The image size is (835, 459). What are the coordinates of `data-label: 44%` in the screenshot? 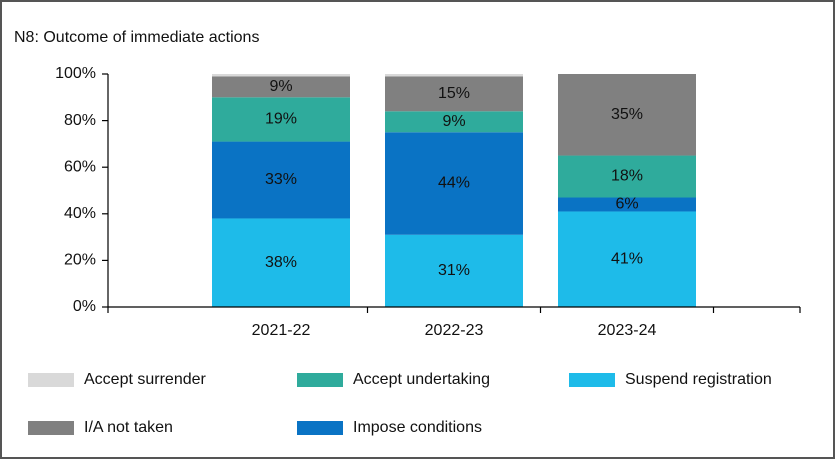 It's located at (454, 183).